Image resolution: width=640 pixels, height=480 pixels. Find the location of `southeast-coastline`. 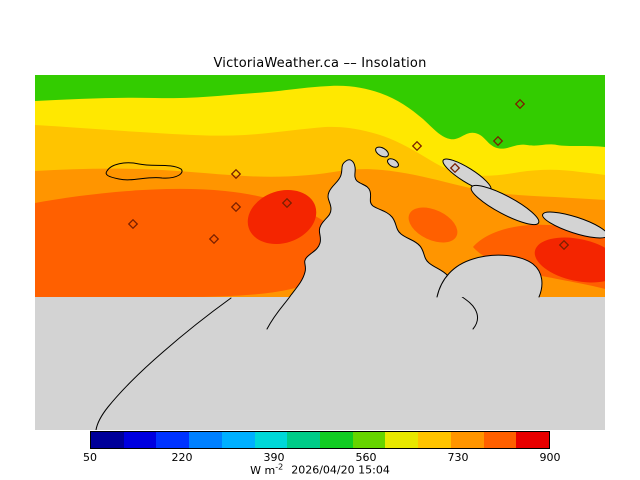

southeast-coastline is located at coordinates (489, 276).